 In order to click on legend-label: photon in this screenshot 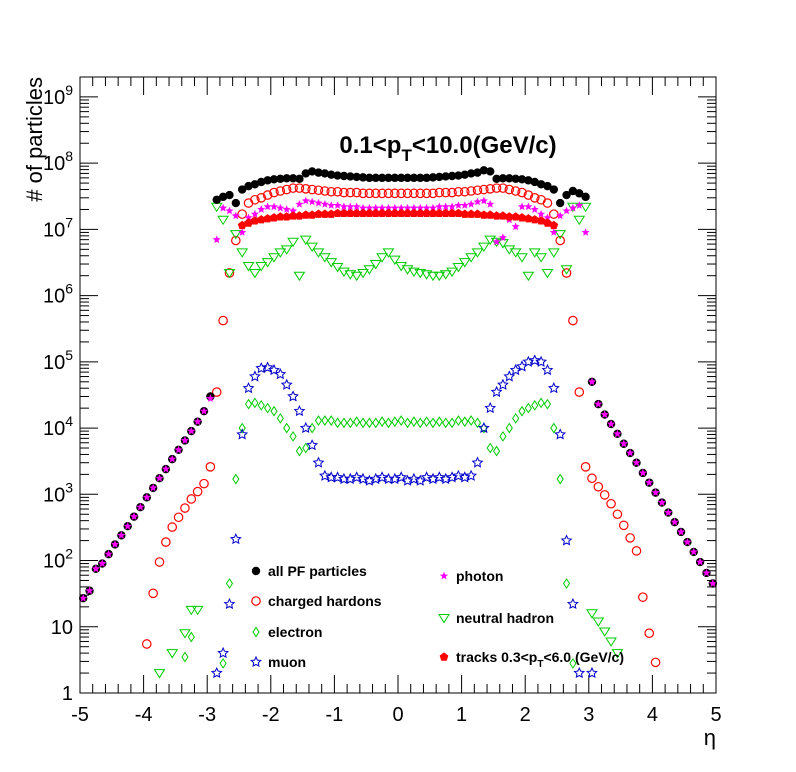, I will do `click(479, 576)`.